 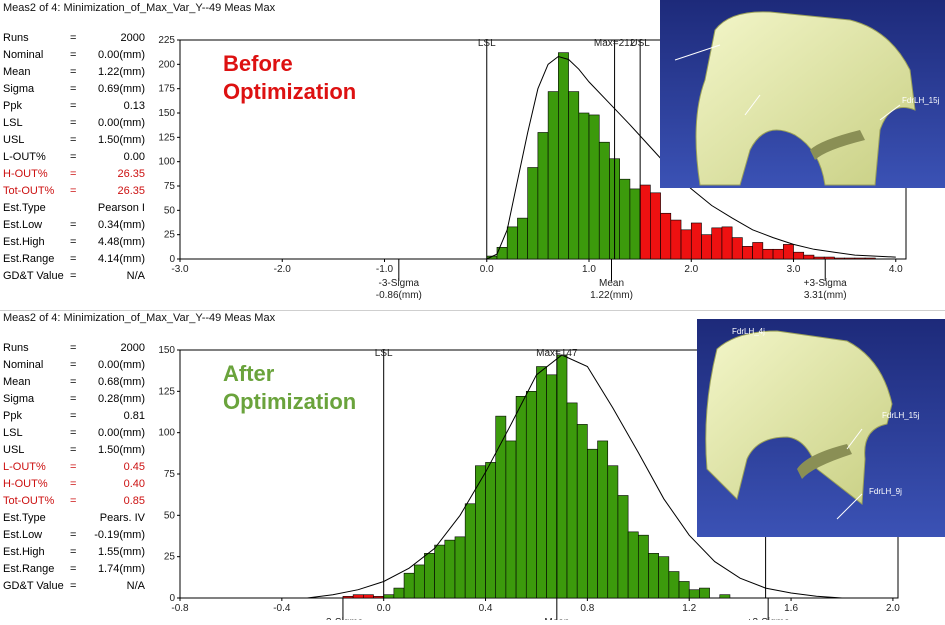 I want to click on stat-value: 2000, so click(x=132, y=38).